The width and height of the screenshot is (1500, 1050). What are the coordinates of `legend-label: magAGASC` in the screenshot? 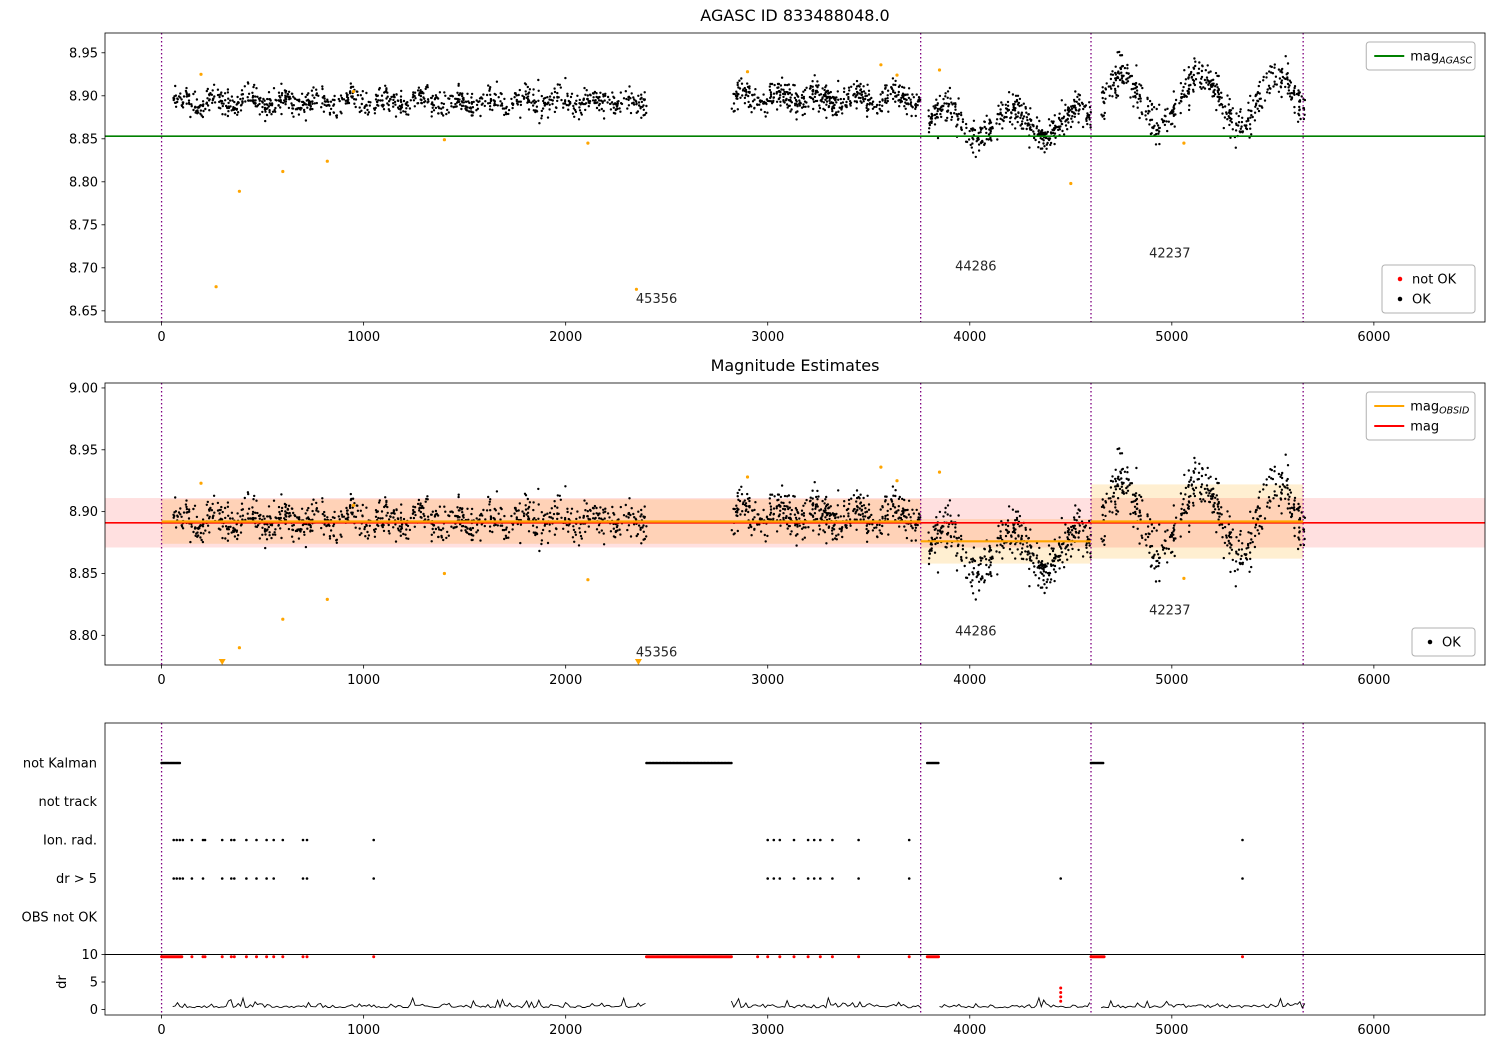 It's located at (1441, 58).